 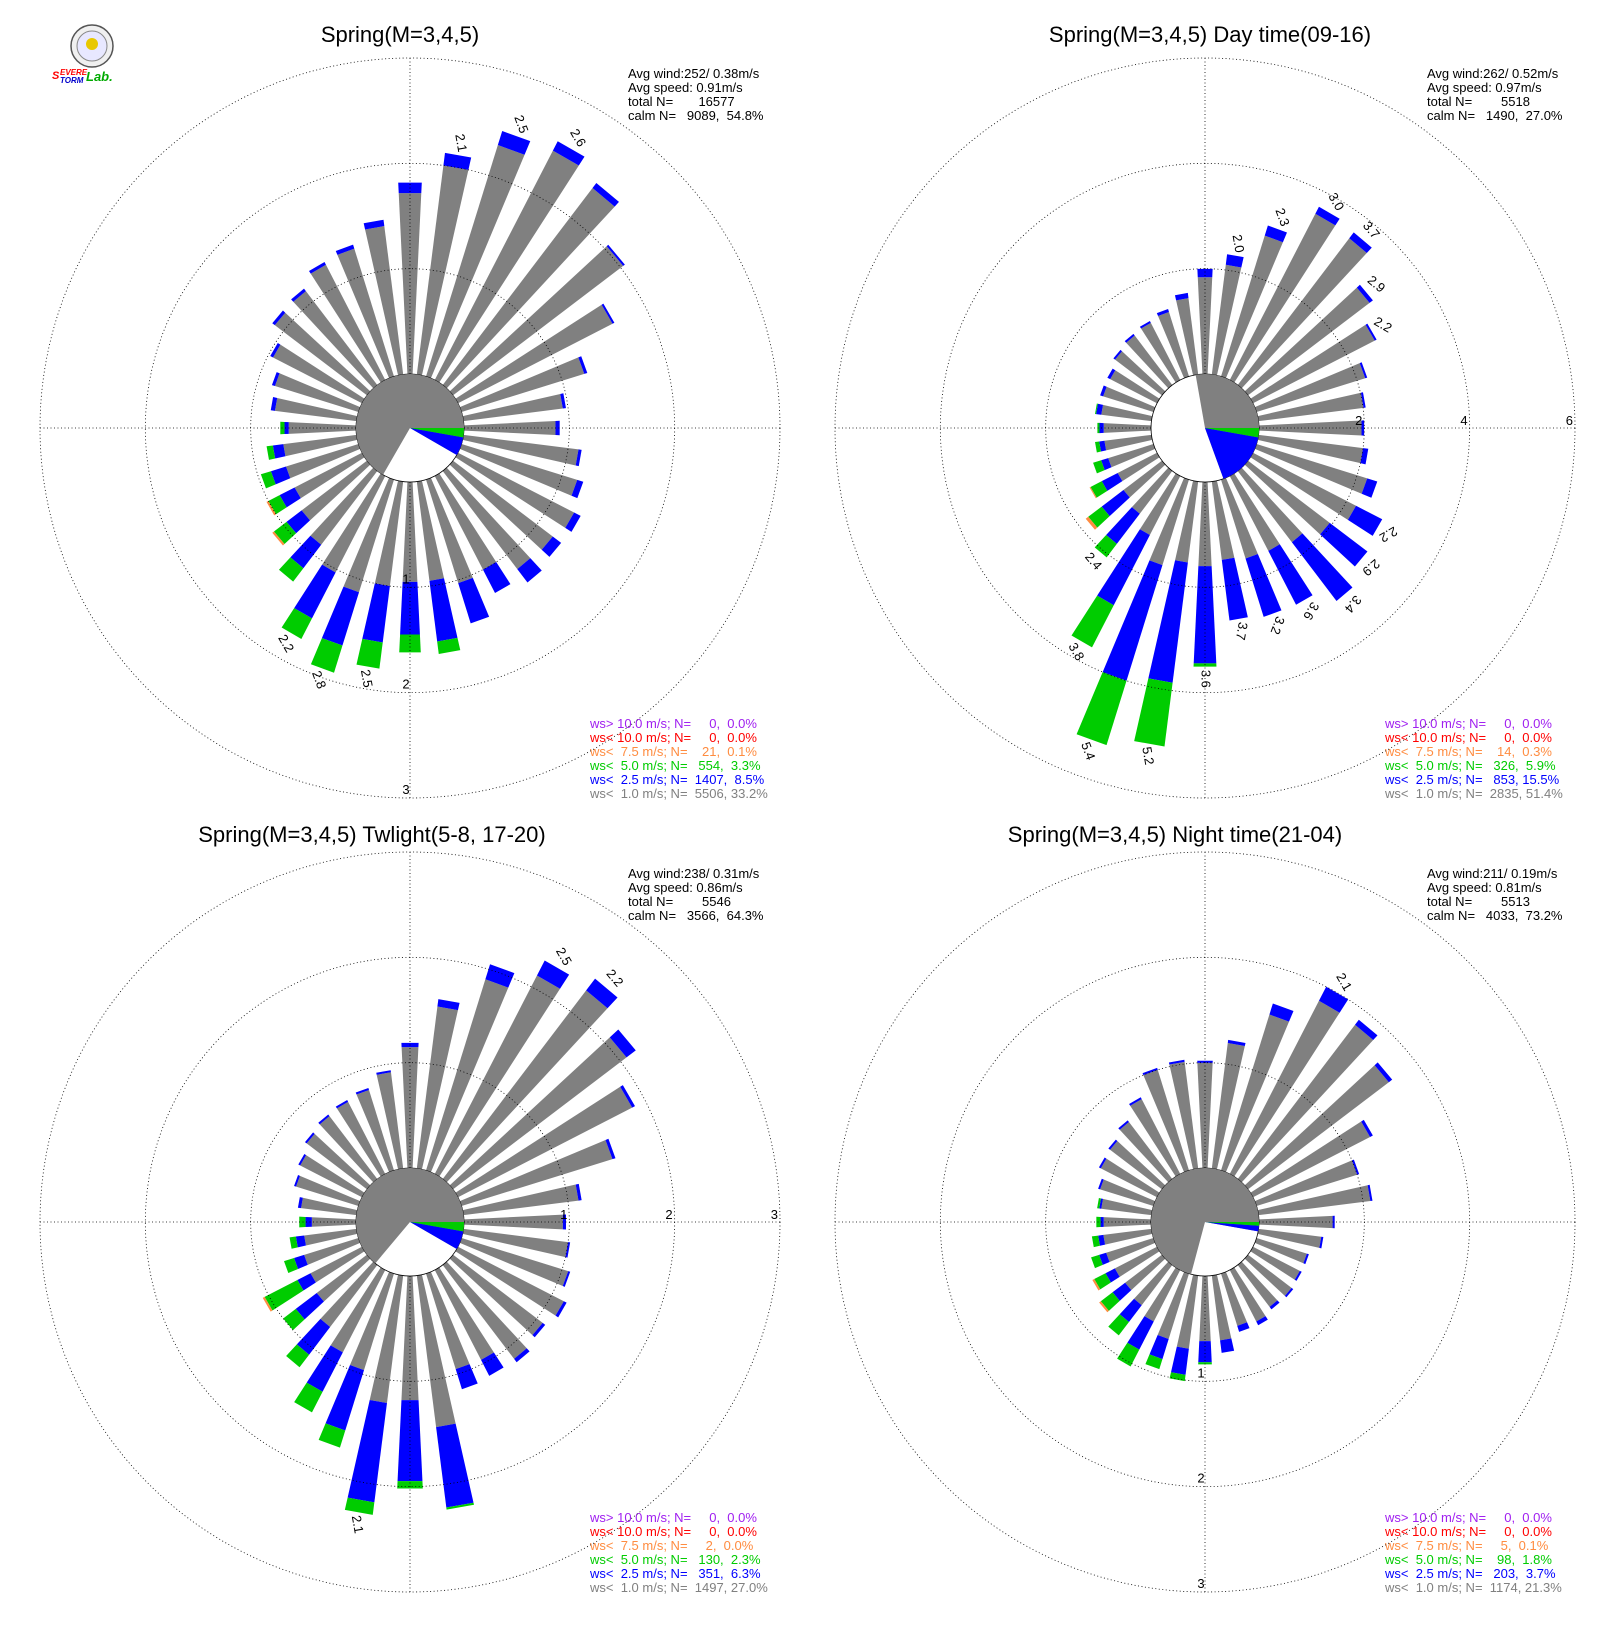 I want to click on legend-entry: ws< 1.0 m/s; N= 2835, 51.4%, so click(x=1473, y=793).